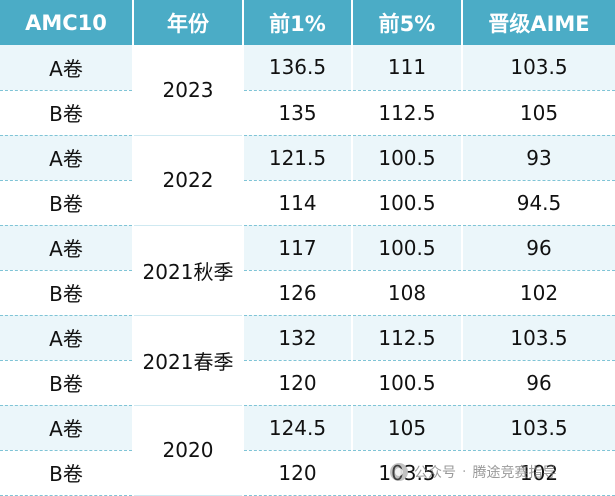  I want to click on aime-cell: 93, so click(538, 158).